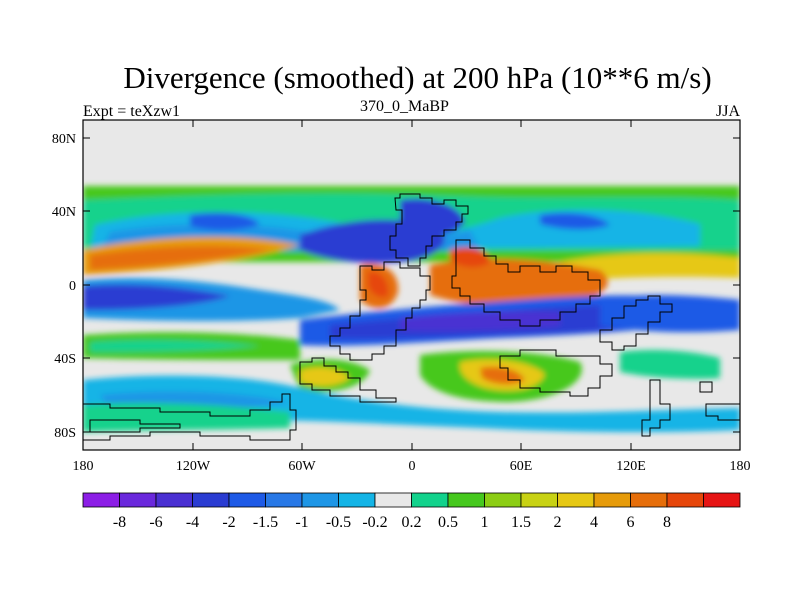 This screenshot has height=600, width=800. What do you see at coordinates (302, 466) in the screenshot?
I see `lon-label: 60W` at bounding box center [302, 466].